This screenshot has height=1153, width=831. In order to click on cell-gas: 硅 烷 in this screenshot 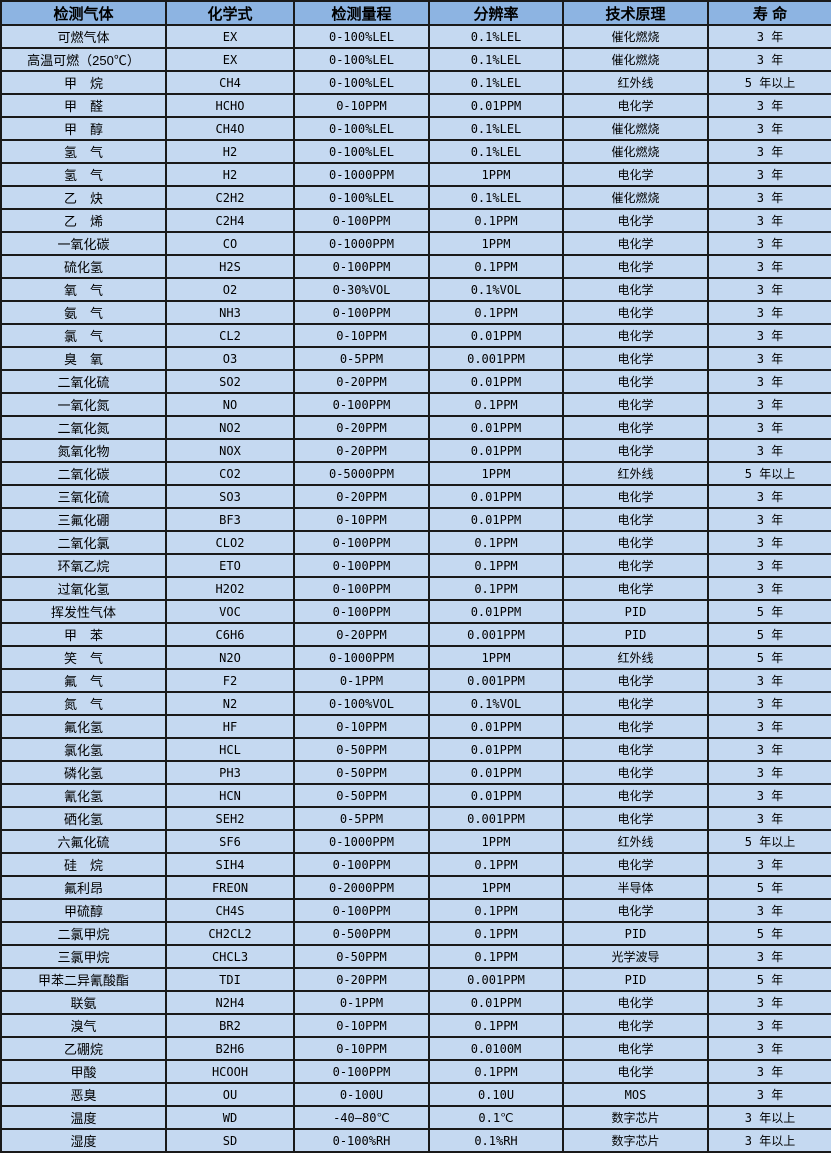, I will do `click(83, 864)`.